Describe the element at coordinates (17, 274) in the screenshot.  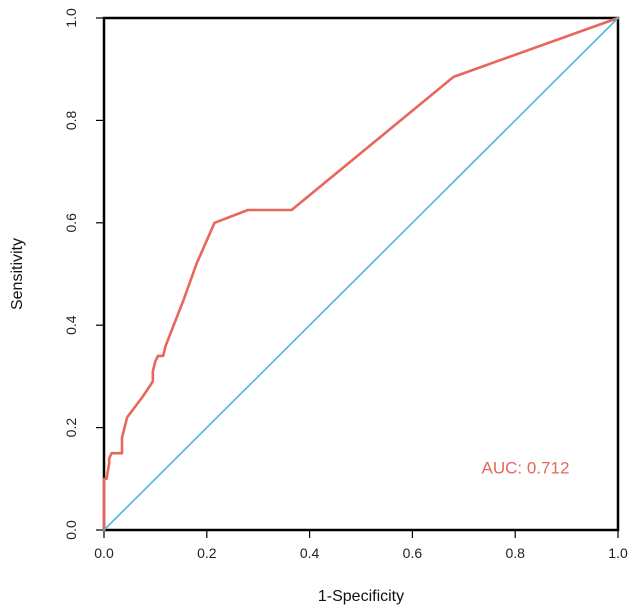
I see `y-axis-label: Sensitivity` at that location.